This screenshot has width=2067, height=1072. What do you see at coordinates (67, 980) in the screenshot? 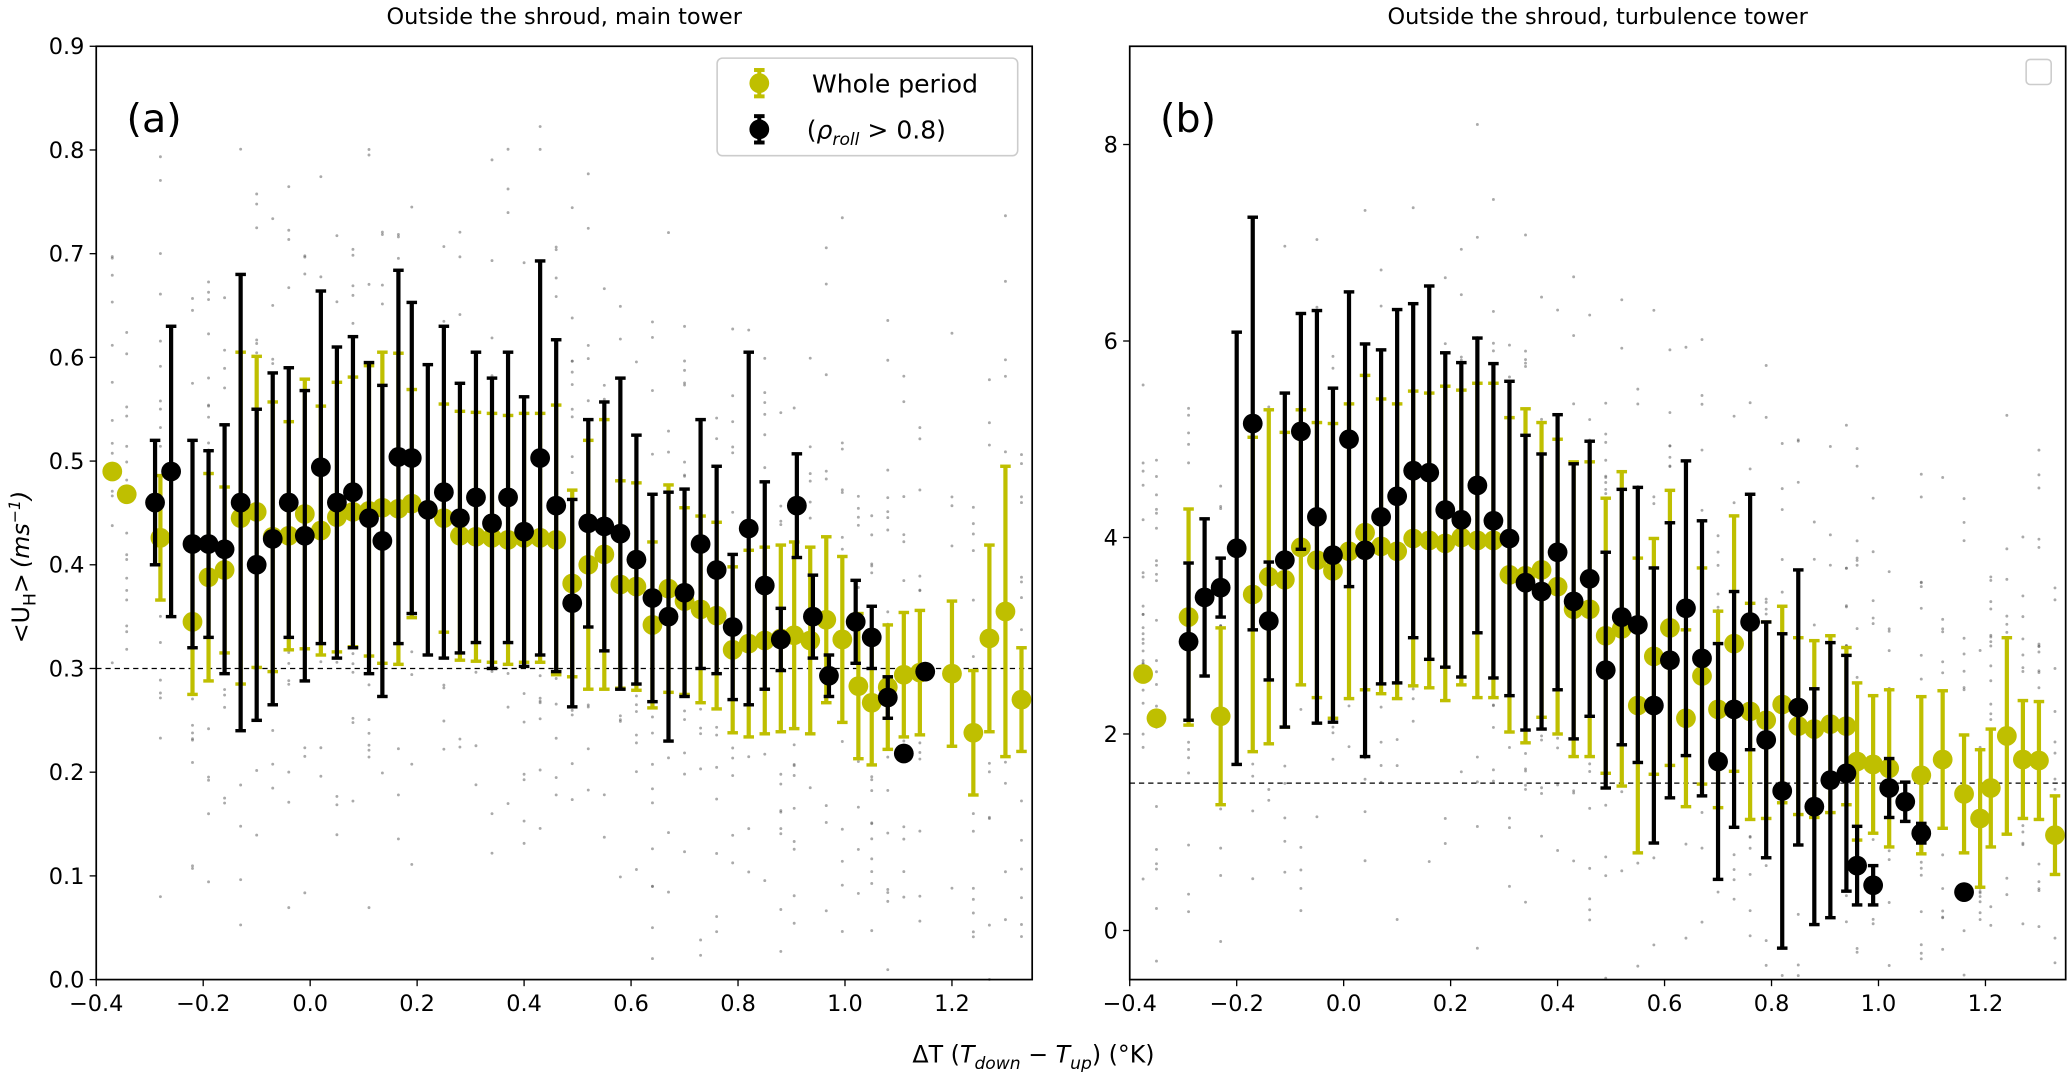
I see `y-tick-label: 0.0` at bounding box center [67, 980].